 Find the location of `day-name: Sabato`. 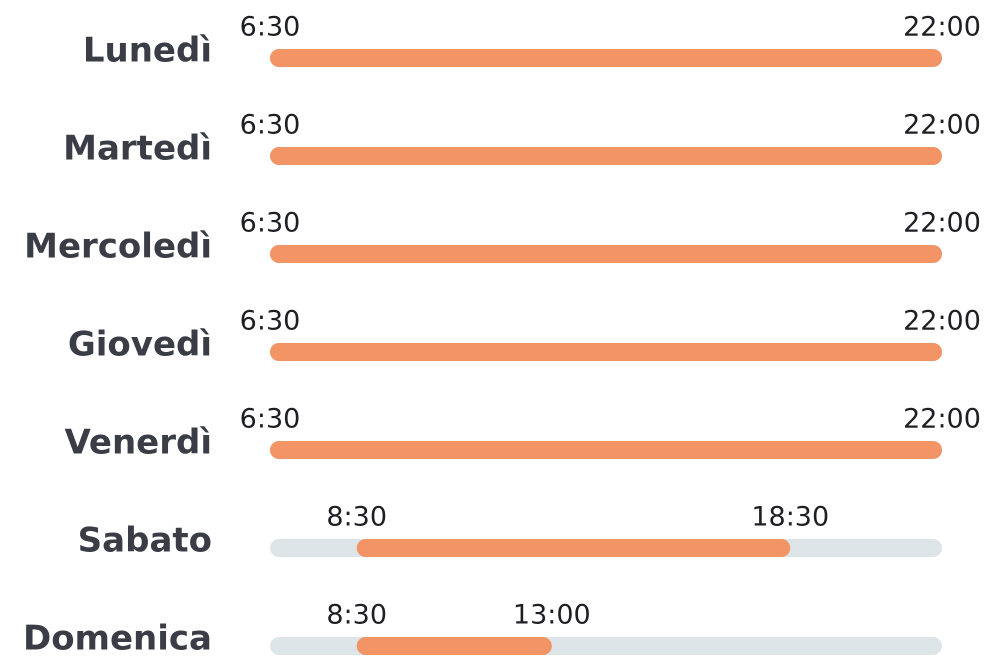

day-name: Sabato is located at coordinates (145, 541).